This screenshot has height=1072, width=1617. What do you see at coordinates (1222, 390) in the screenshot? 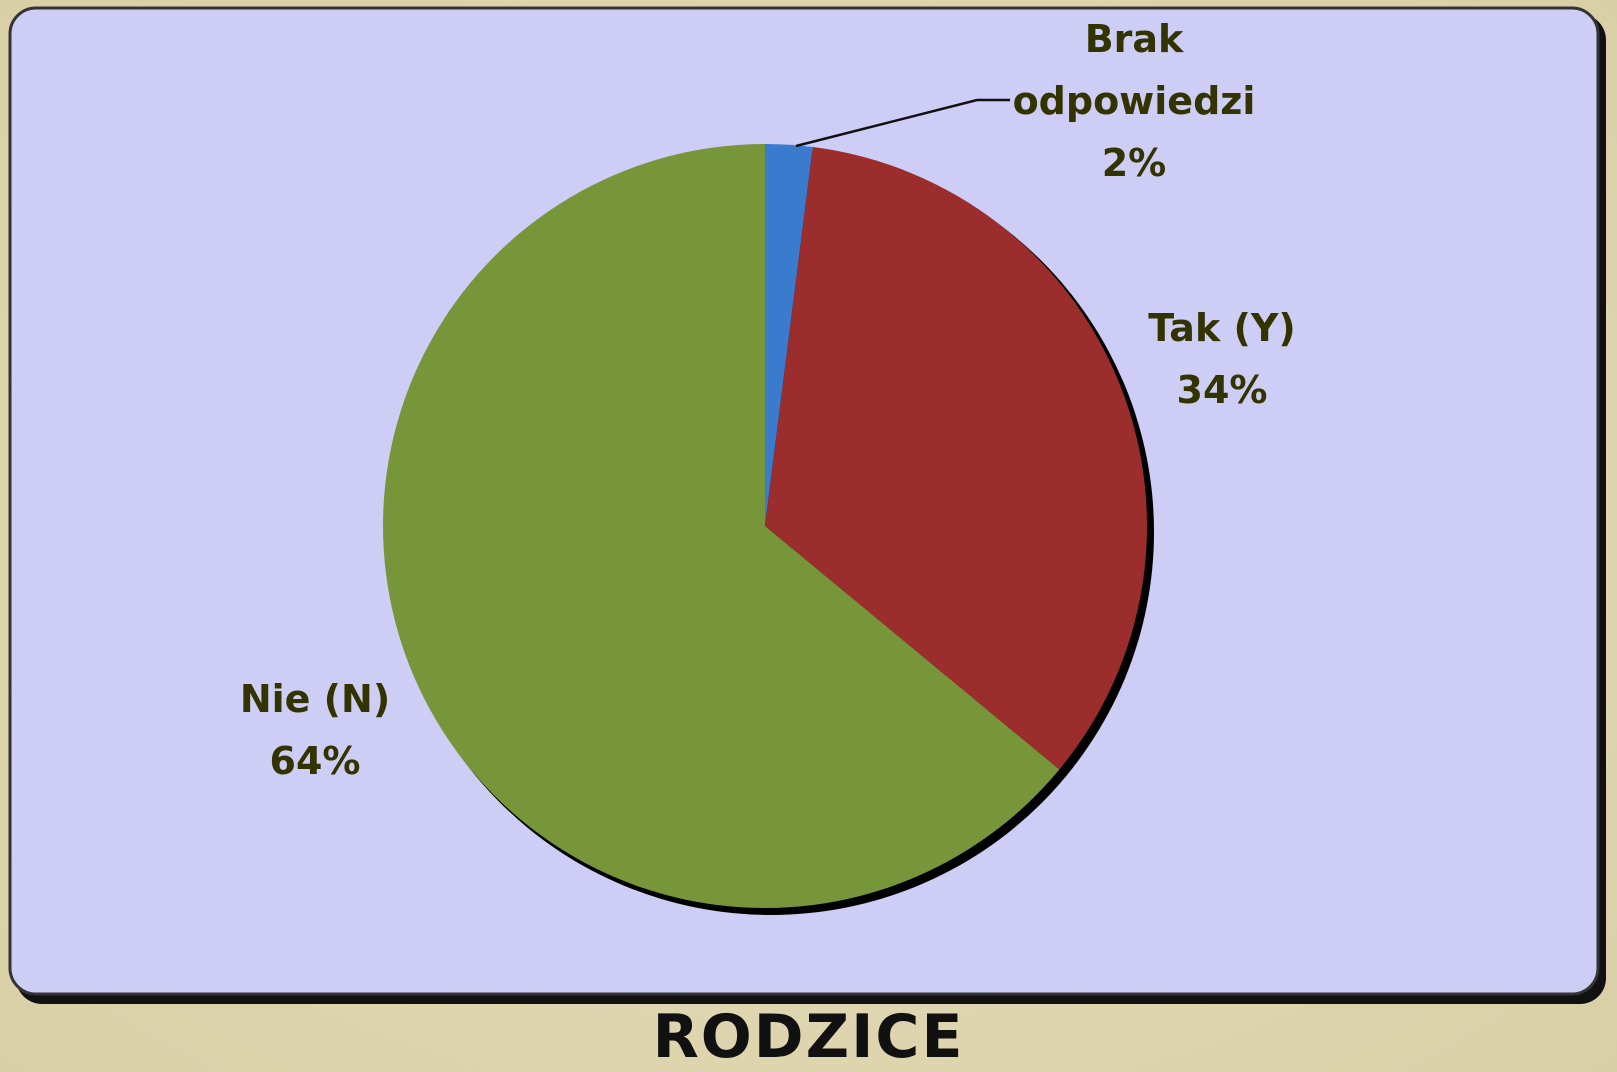
I see `value-label: 34%` at bounding box center [1222, 390].